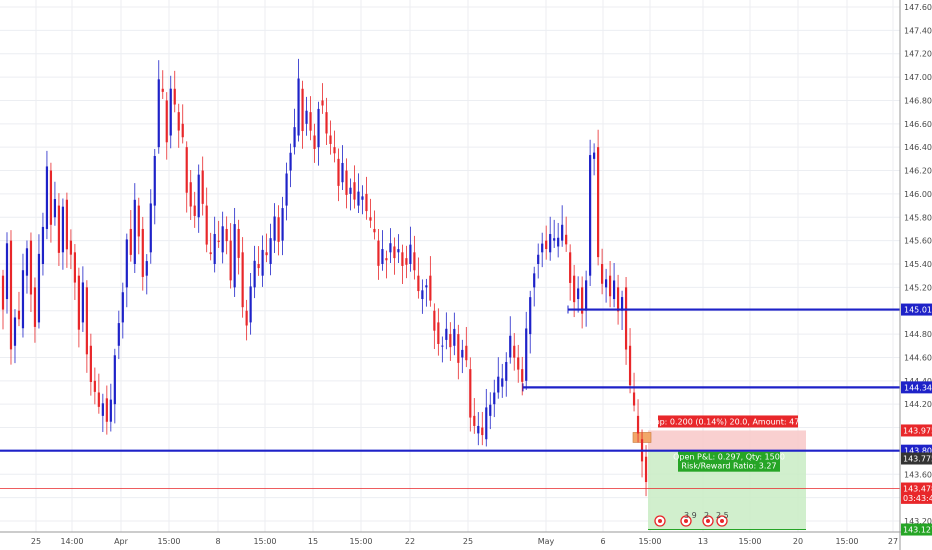 This screenshot has width=932, height=550. I want to click on event-marker-label: 2 5, so click(722, 515).